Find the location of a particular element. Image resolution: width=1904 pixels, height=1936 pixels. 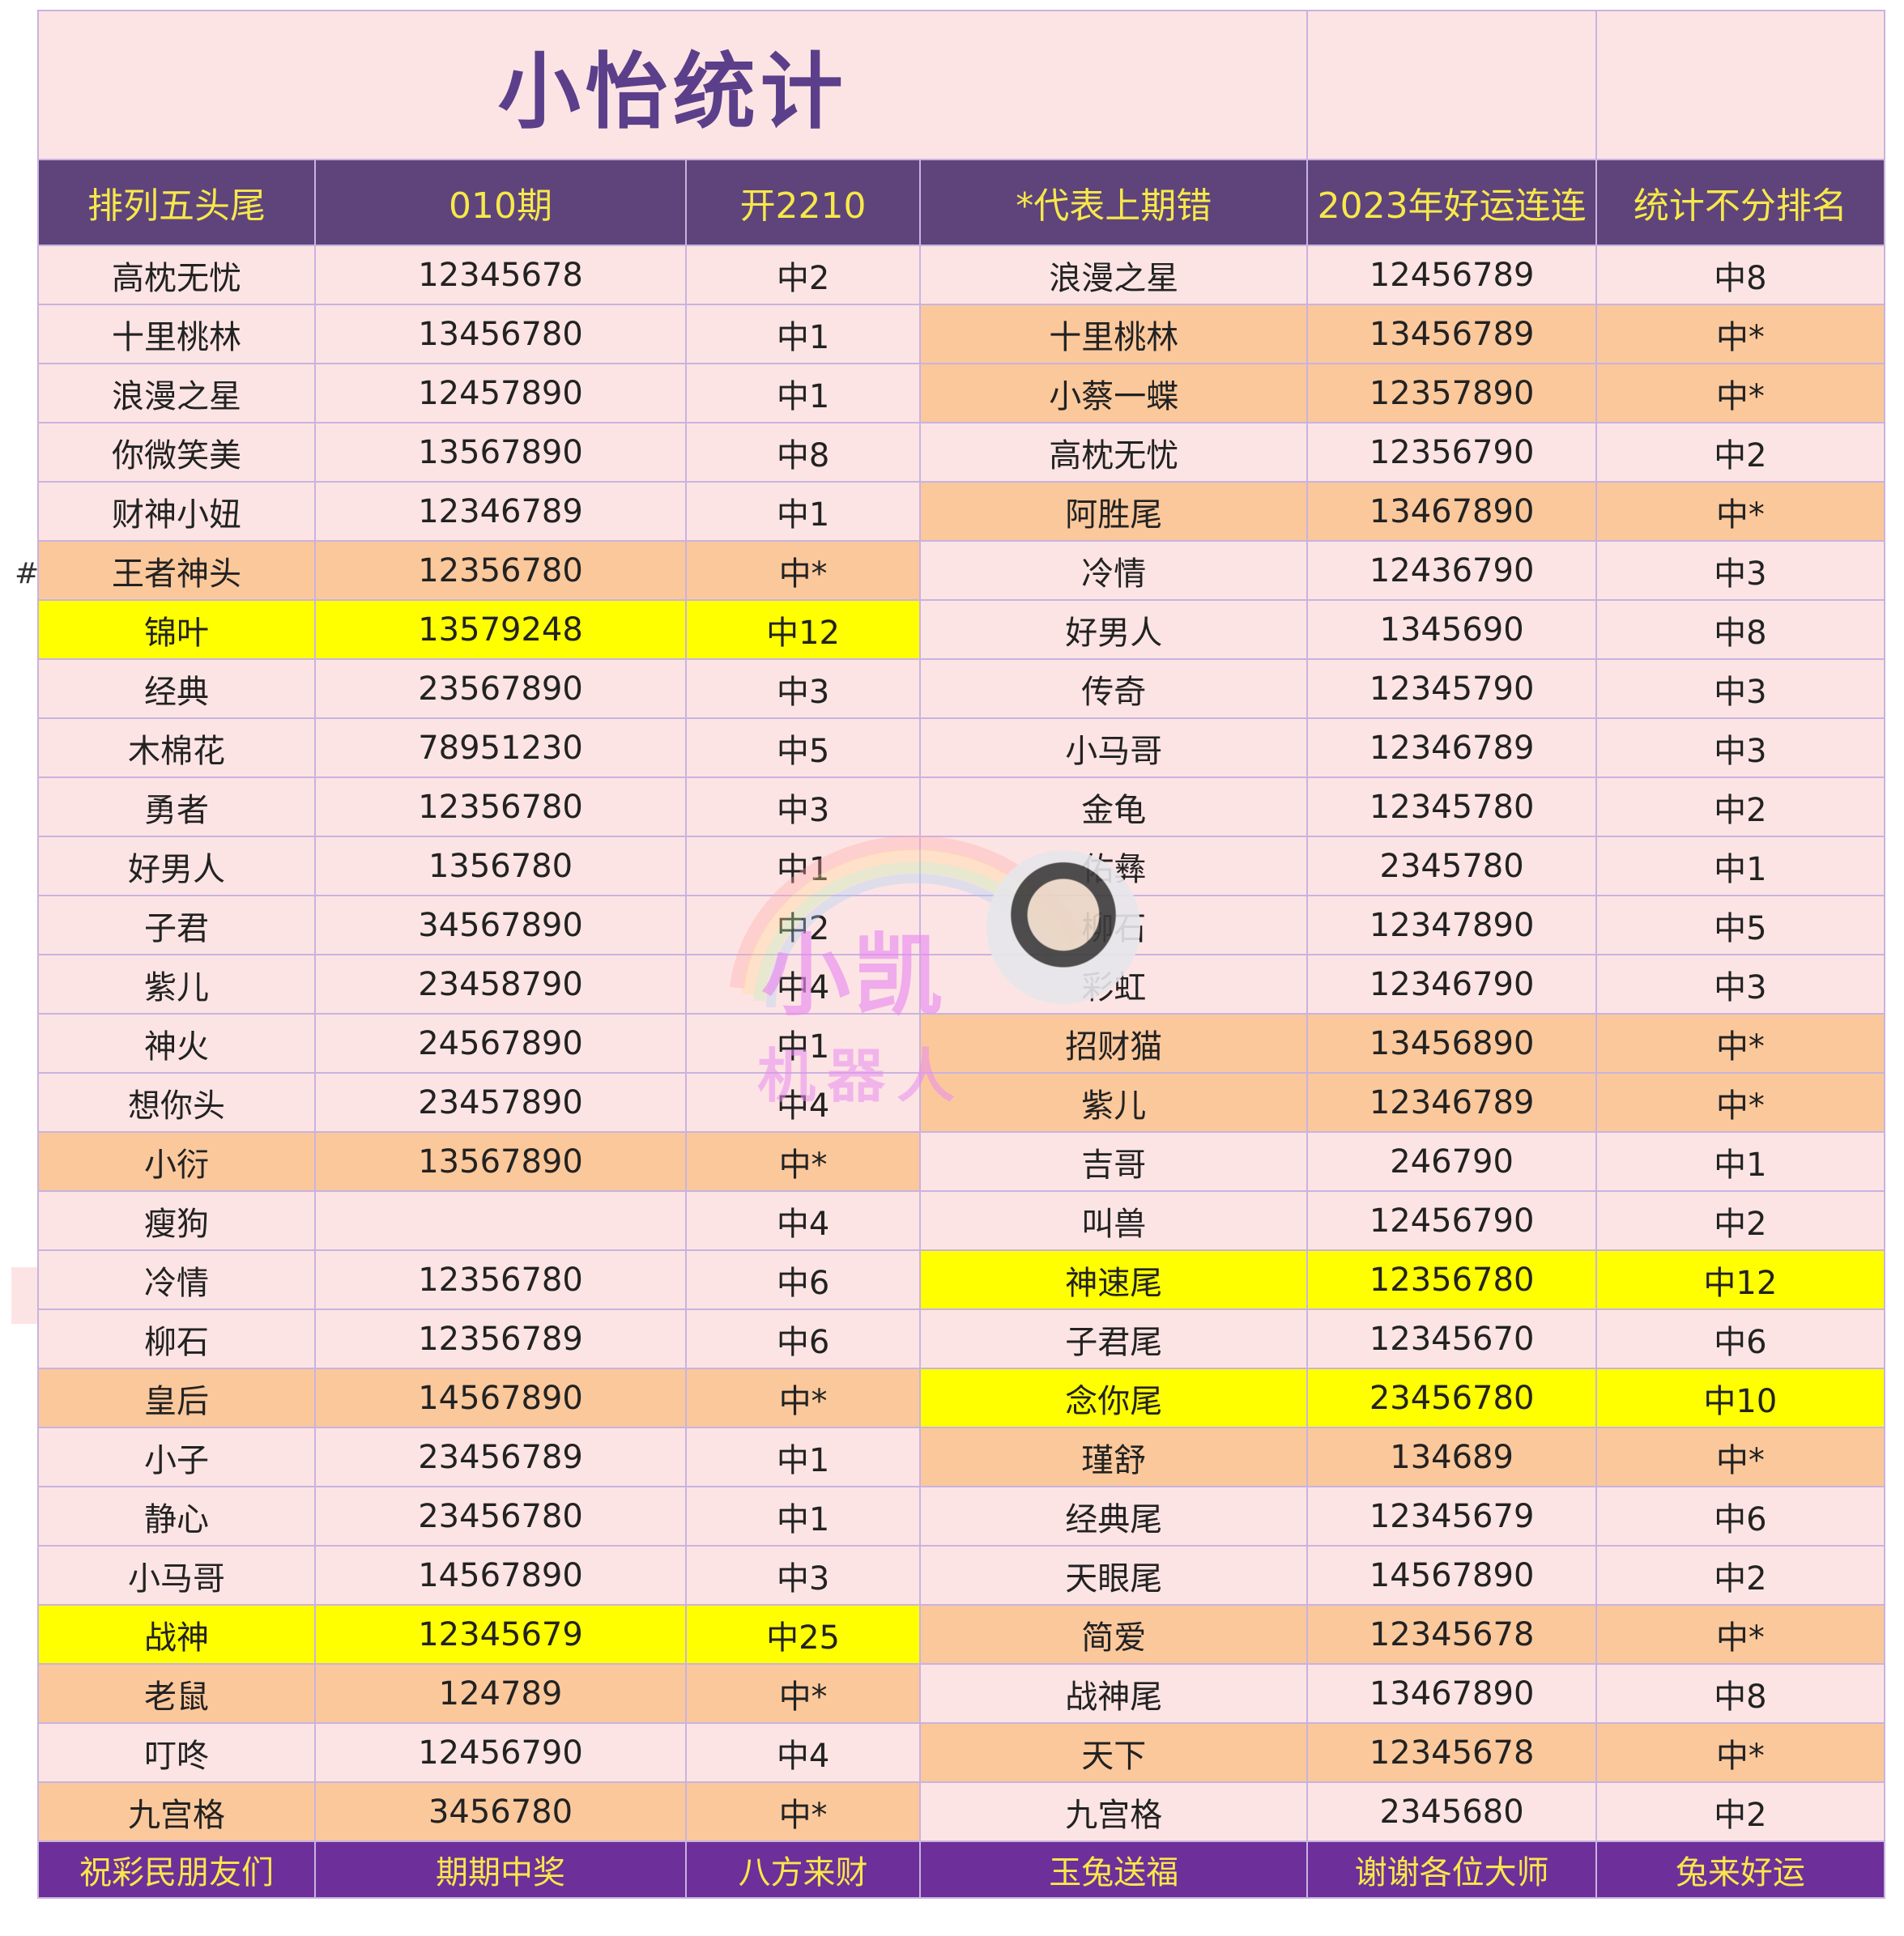

table-row: 叮咚 12456790 中4 天下 12345678 中* is located at coordinates (961, 1752).